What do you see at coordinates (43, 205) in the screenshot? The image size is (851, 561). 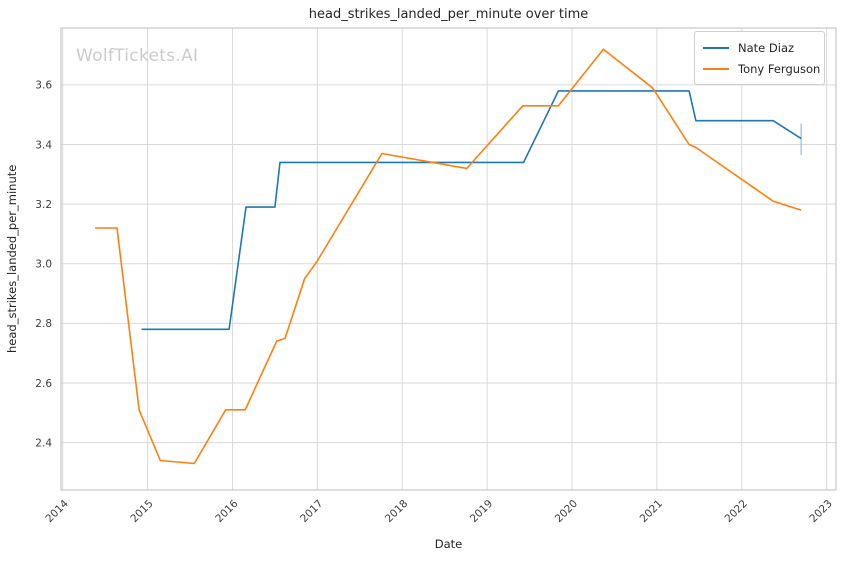 I see `y-tick-label: 3.2` at bounding box center [43, 205].